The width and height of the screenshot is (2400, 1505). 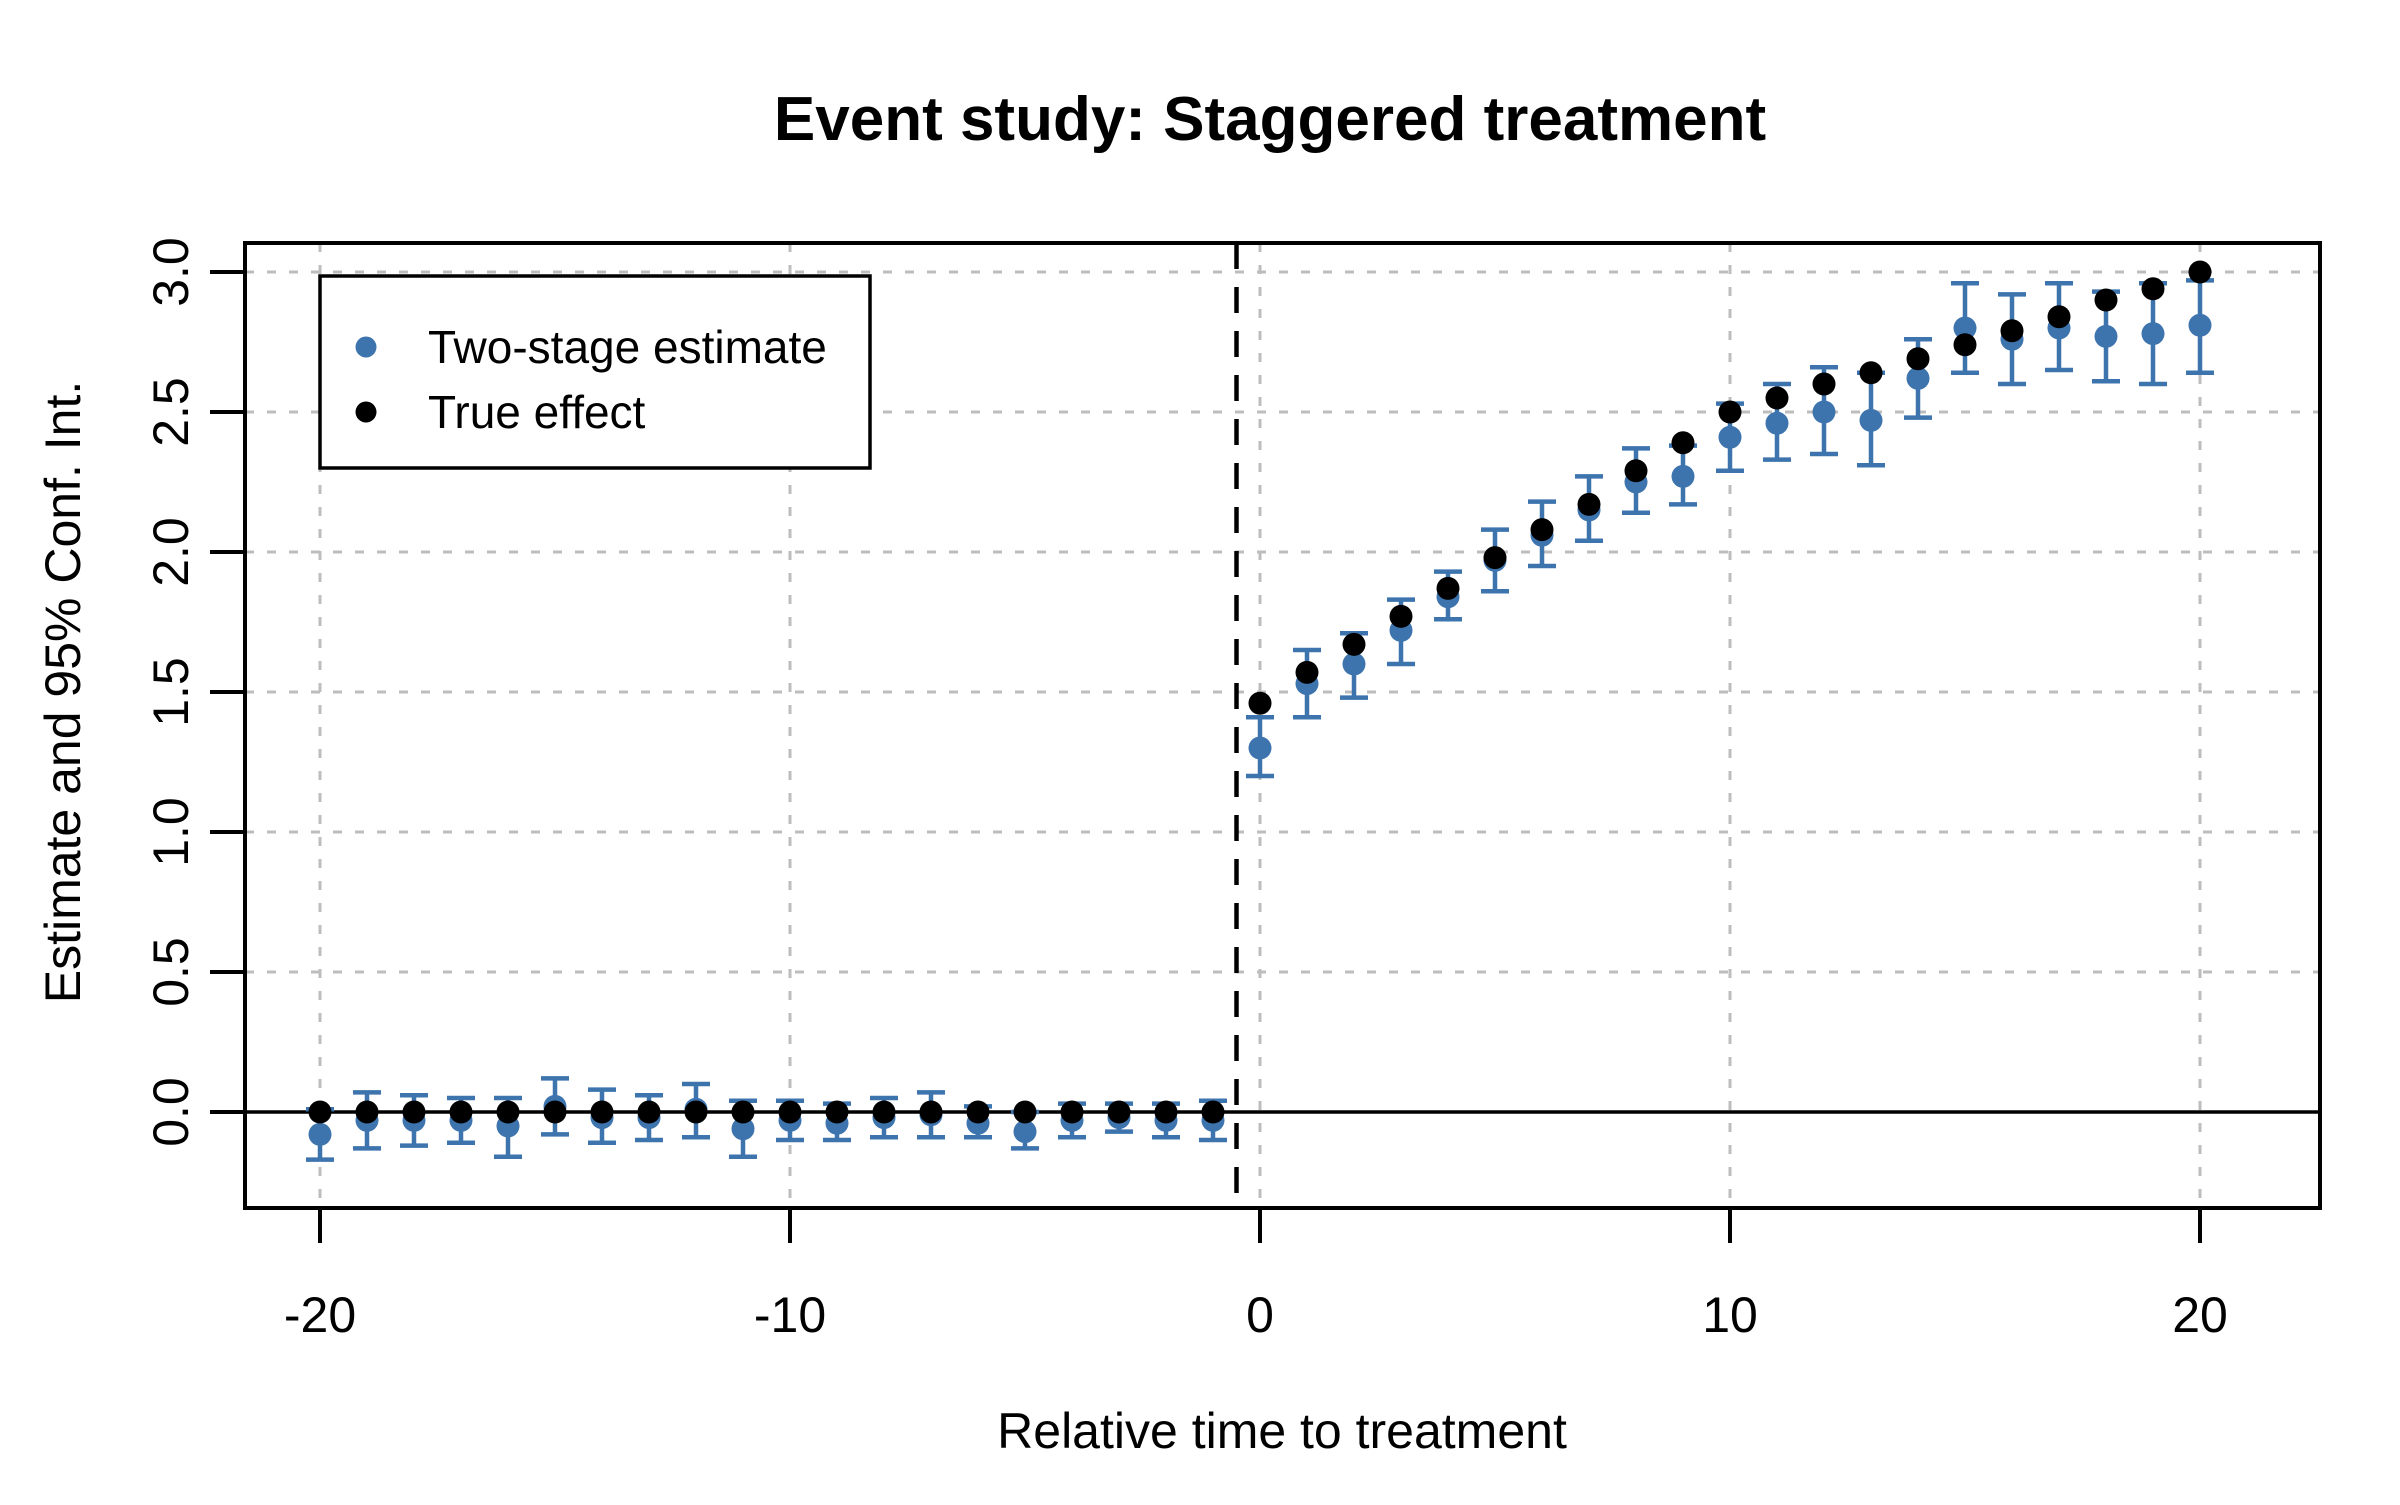 What do you see at coordinates (1730, 1315) in the screenshot?
I see `x-tick-label: 10` at bounding box center [1730, 1315].